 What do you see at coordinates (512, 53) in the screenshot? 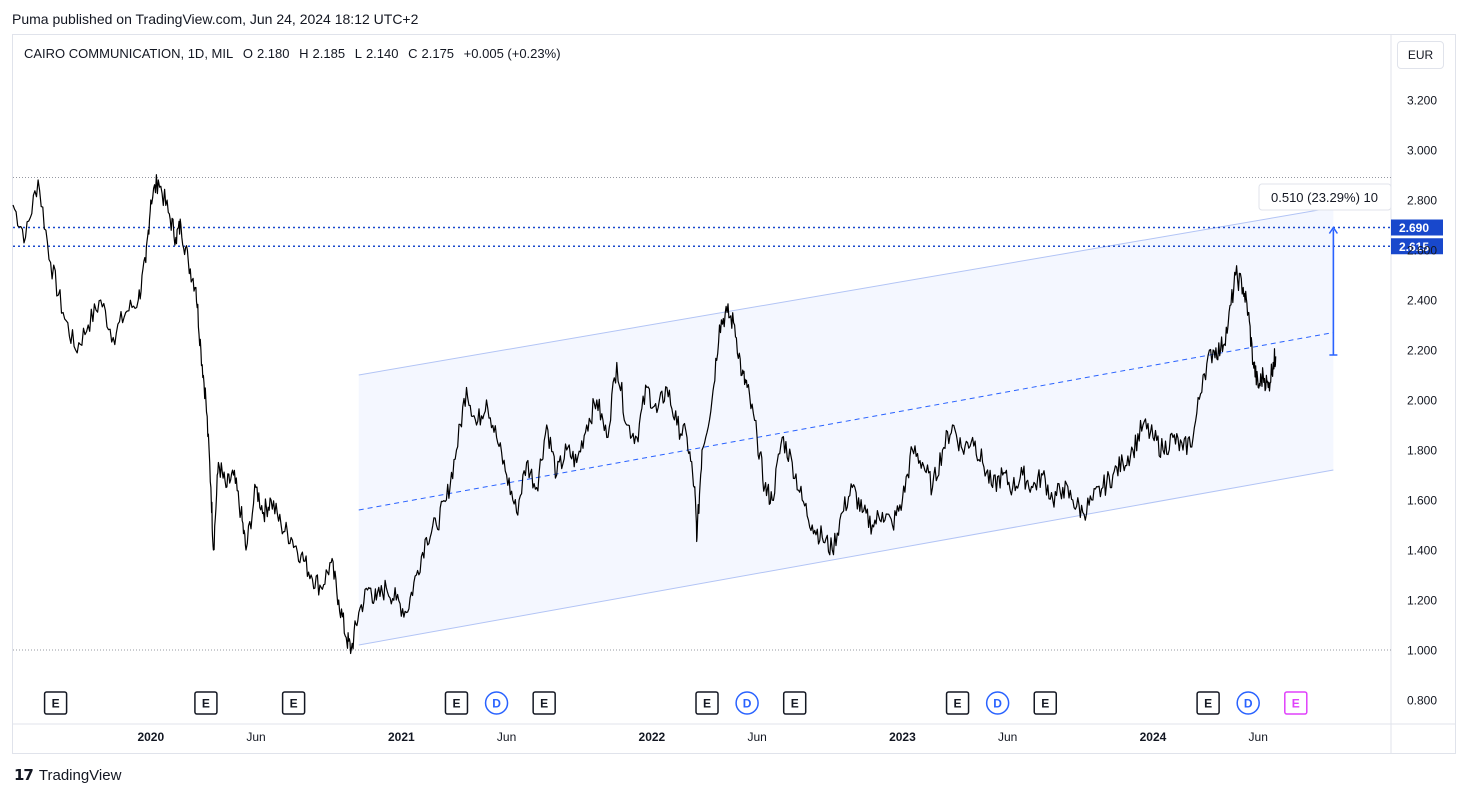
I see `change-value: +0.005 (+0.23%)` at bounding box center [512, 53].